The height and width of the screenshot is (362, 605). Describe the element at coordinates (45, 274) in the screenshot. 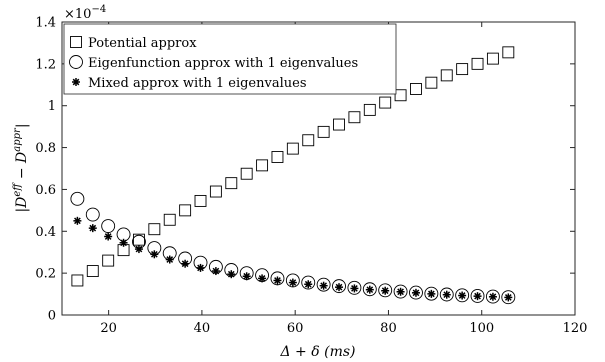

I see `y-tick-label: 0.2` at that location.